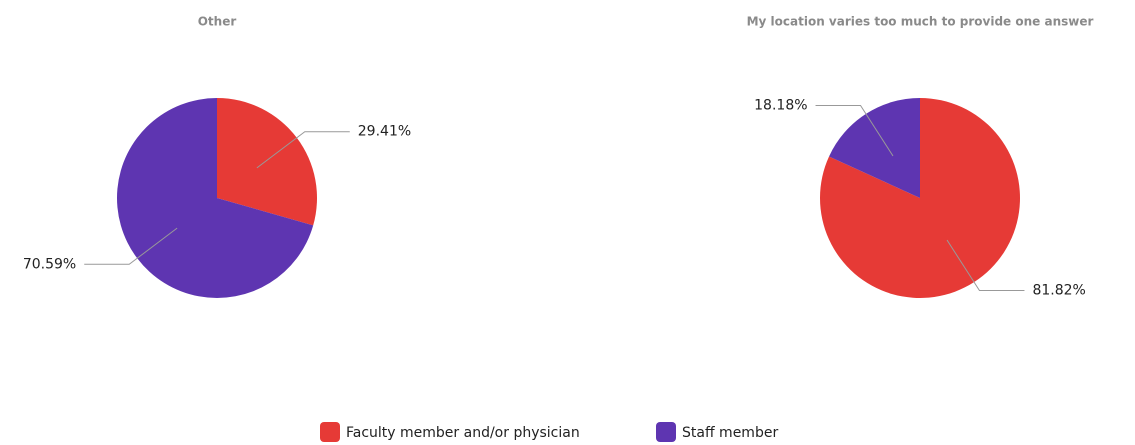 The image size is (1135, 445). I want to click on legend-label: Faculty member and/or physician, so click(463, 433).